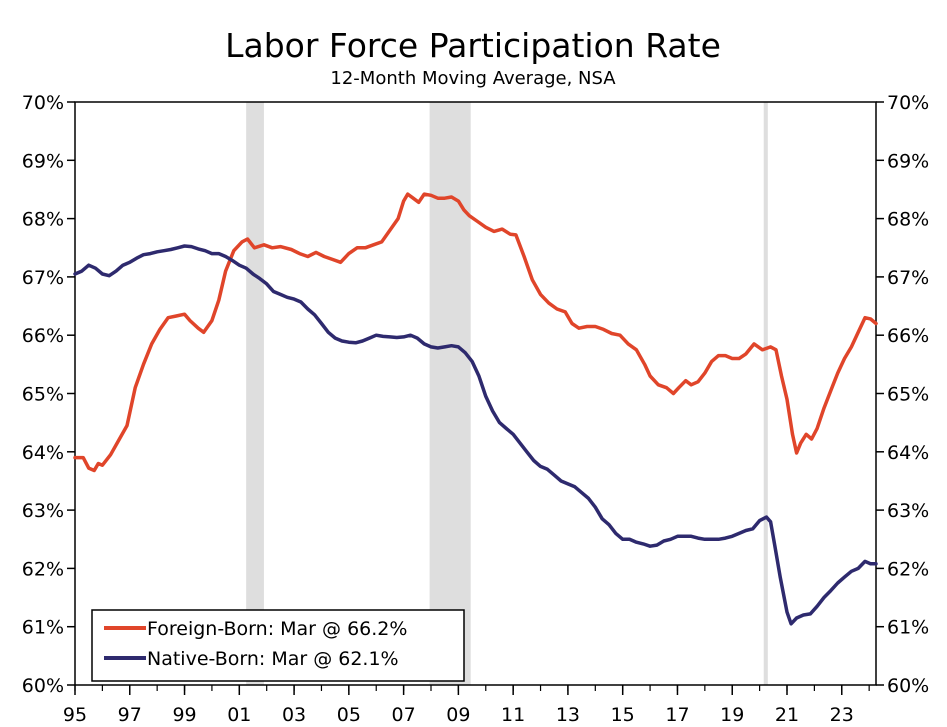 The image size is (947, 727). Describe the element at coordinates (787, 715) in the screenshot. I see `x-tick-label: 21` at that location.